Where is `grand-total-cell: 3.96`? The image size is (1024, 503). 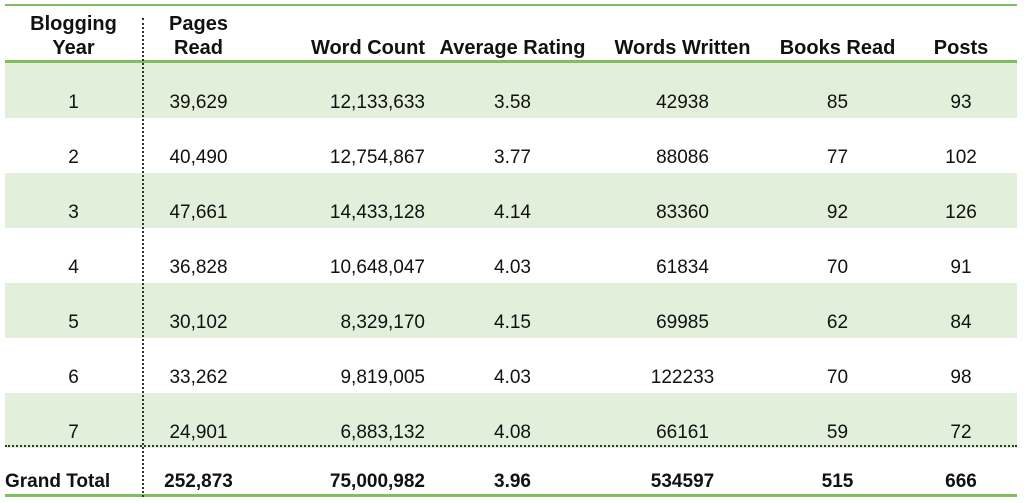
grand-total-cell: 3.96 is located at coordinates (512, 481).